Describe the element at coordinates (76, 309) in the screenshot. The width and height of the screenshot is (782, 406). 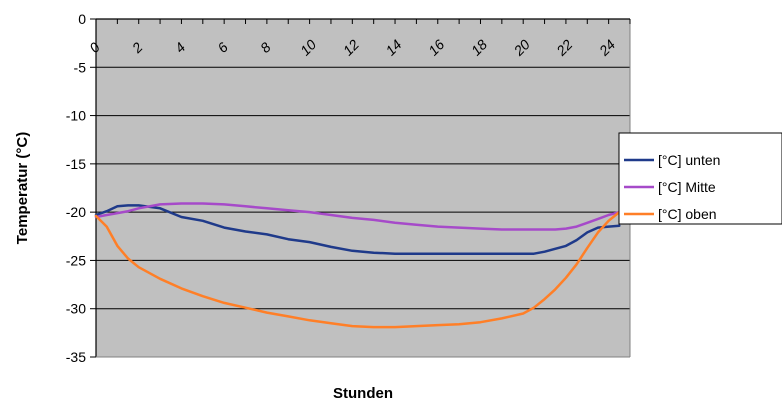
I see `y-tick-label: -30` at that location.